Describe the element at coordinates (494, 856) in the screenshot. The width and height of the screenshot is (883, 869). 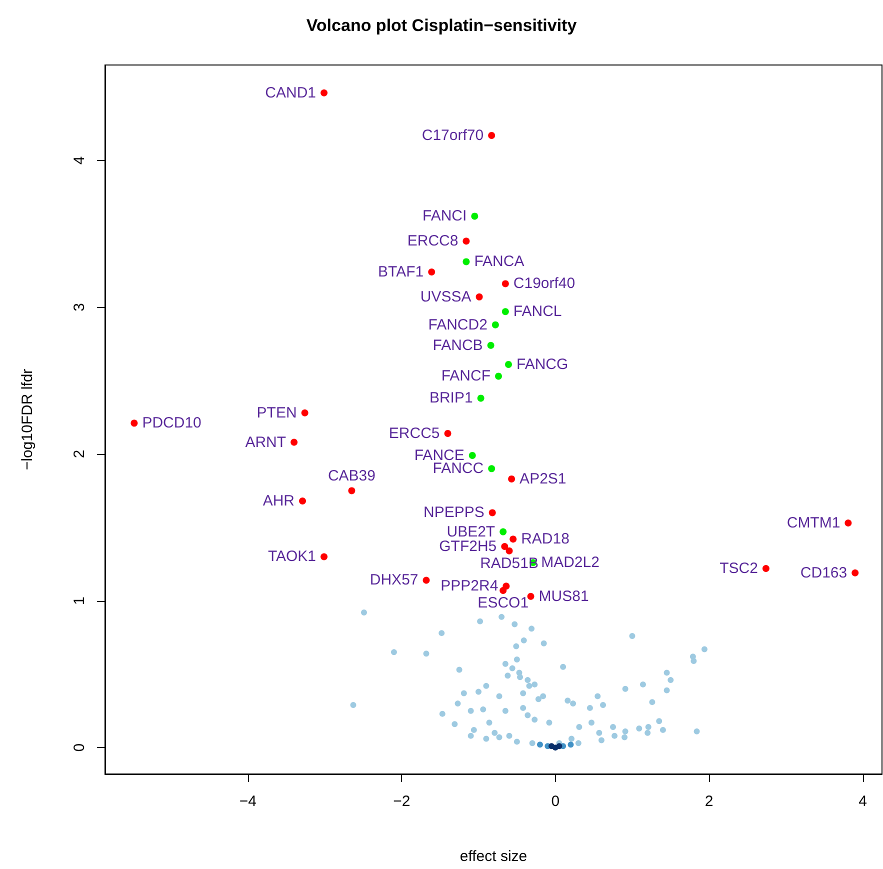
I see `x-axis-title: effect size` at that location.